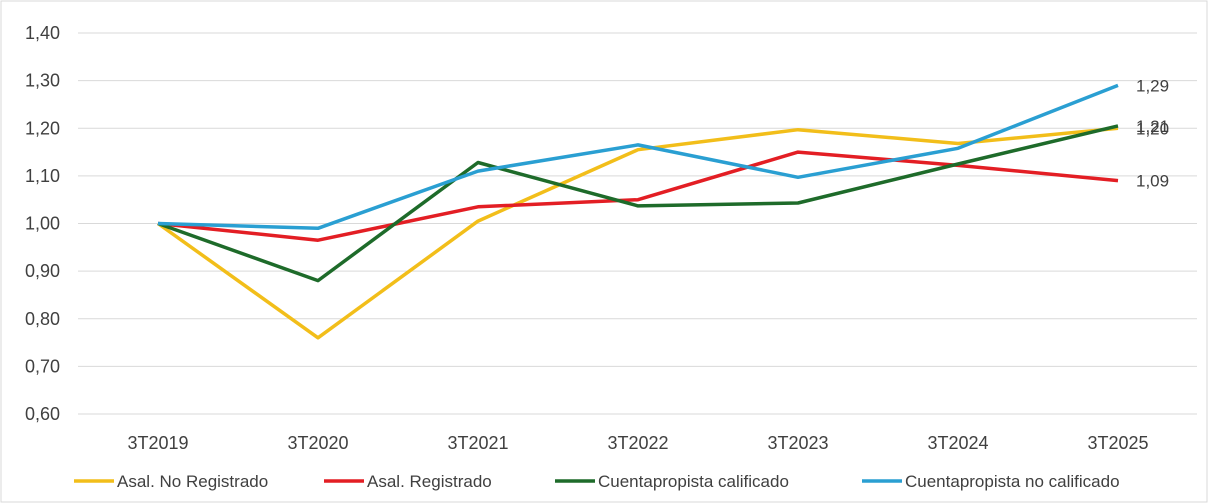 This screenshot has height=503, width=1208. I want to click on x-tick-label: 3T2022, so click(637, 443).